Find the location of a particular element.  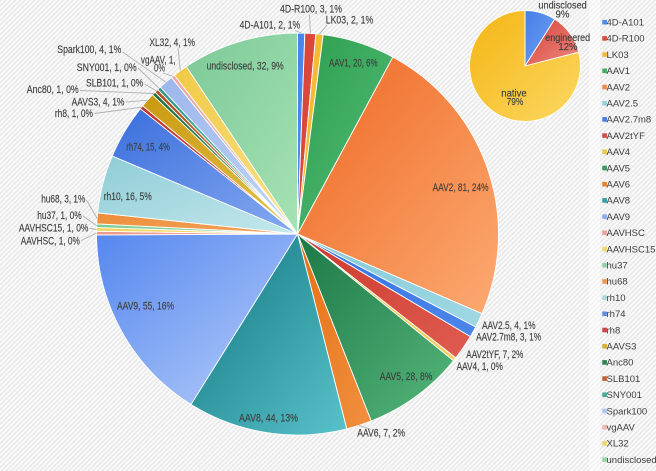

svg-text: hu68, 3, 1% is located at coordinates (63, 199).